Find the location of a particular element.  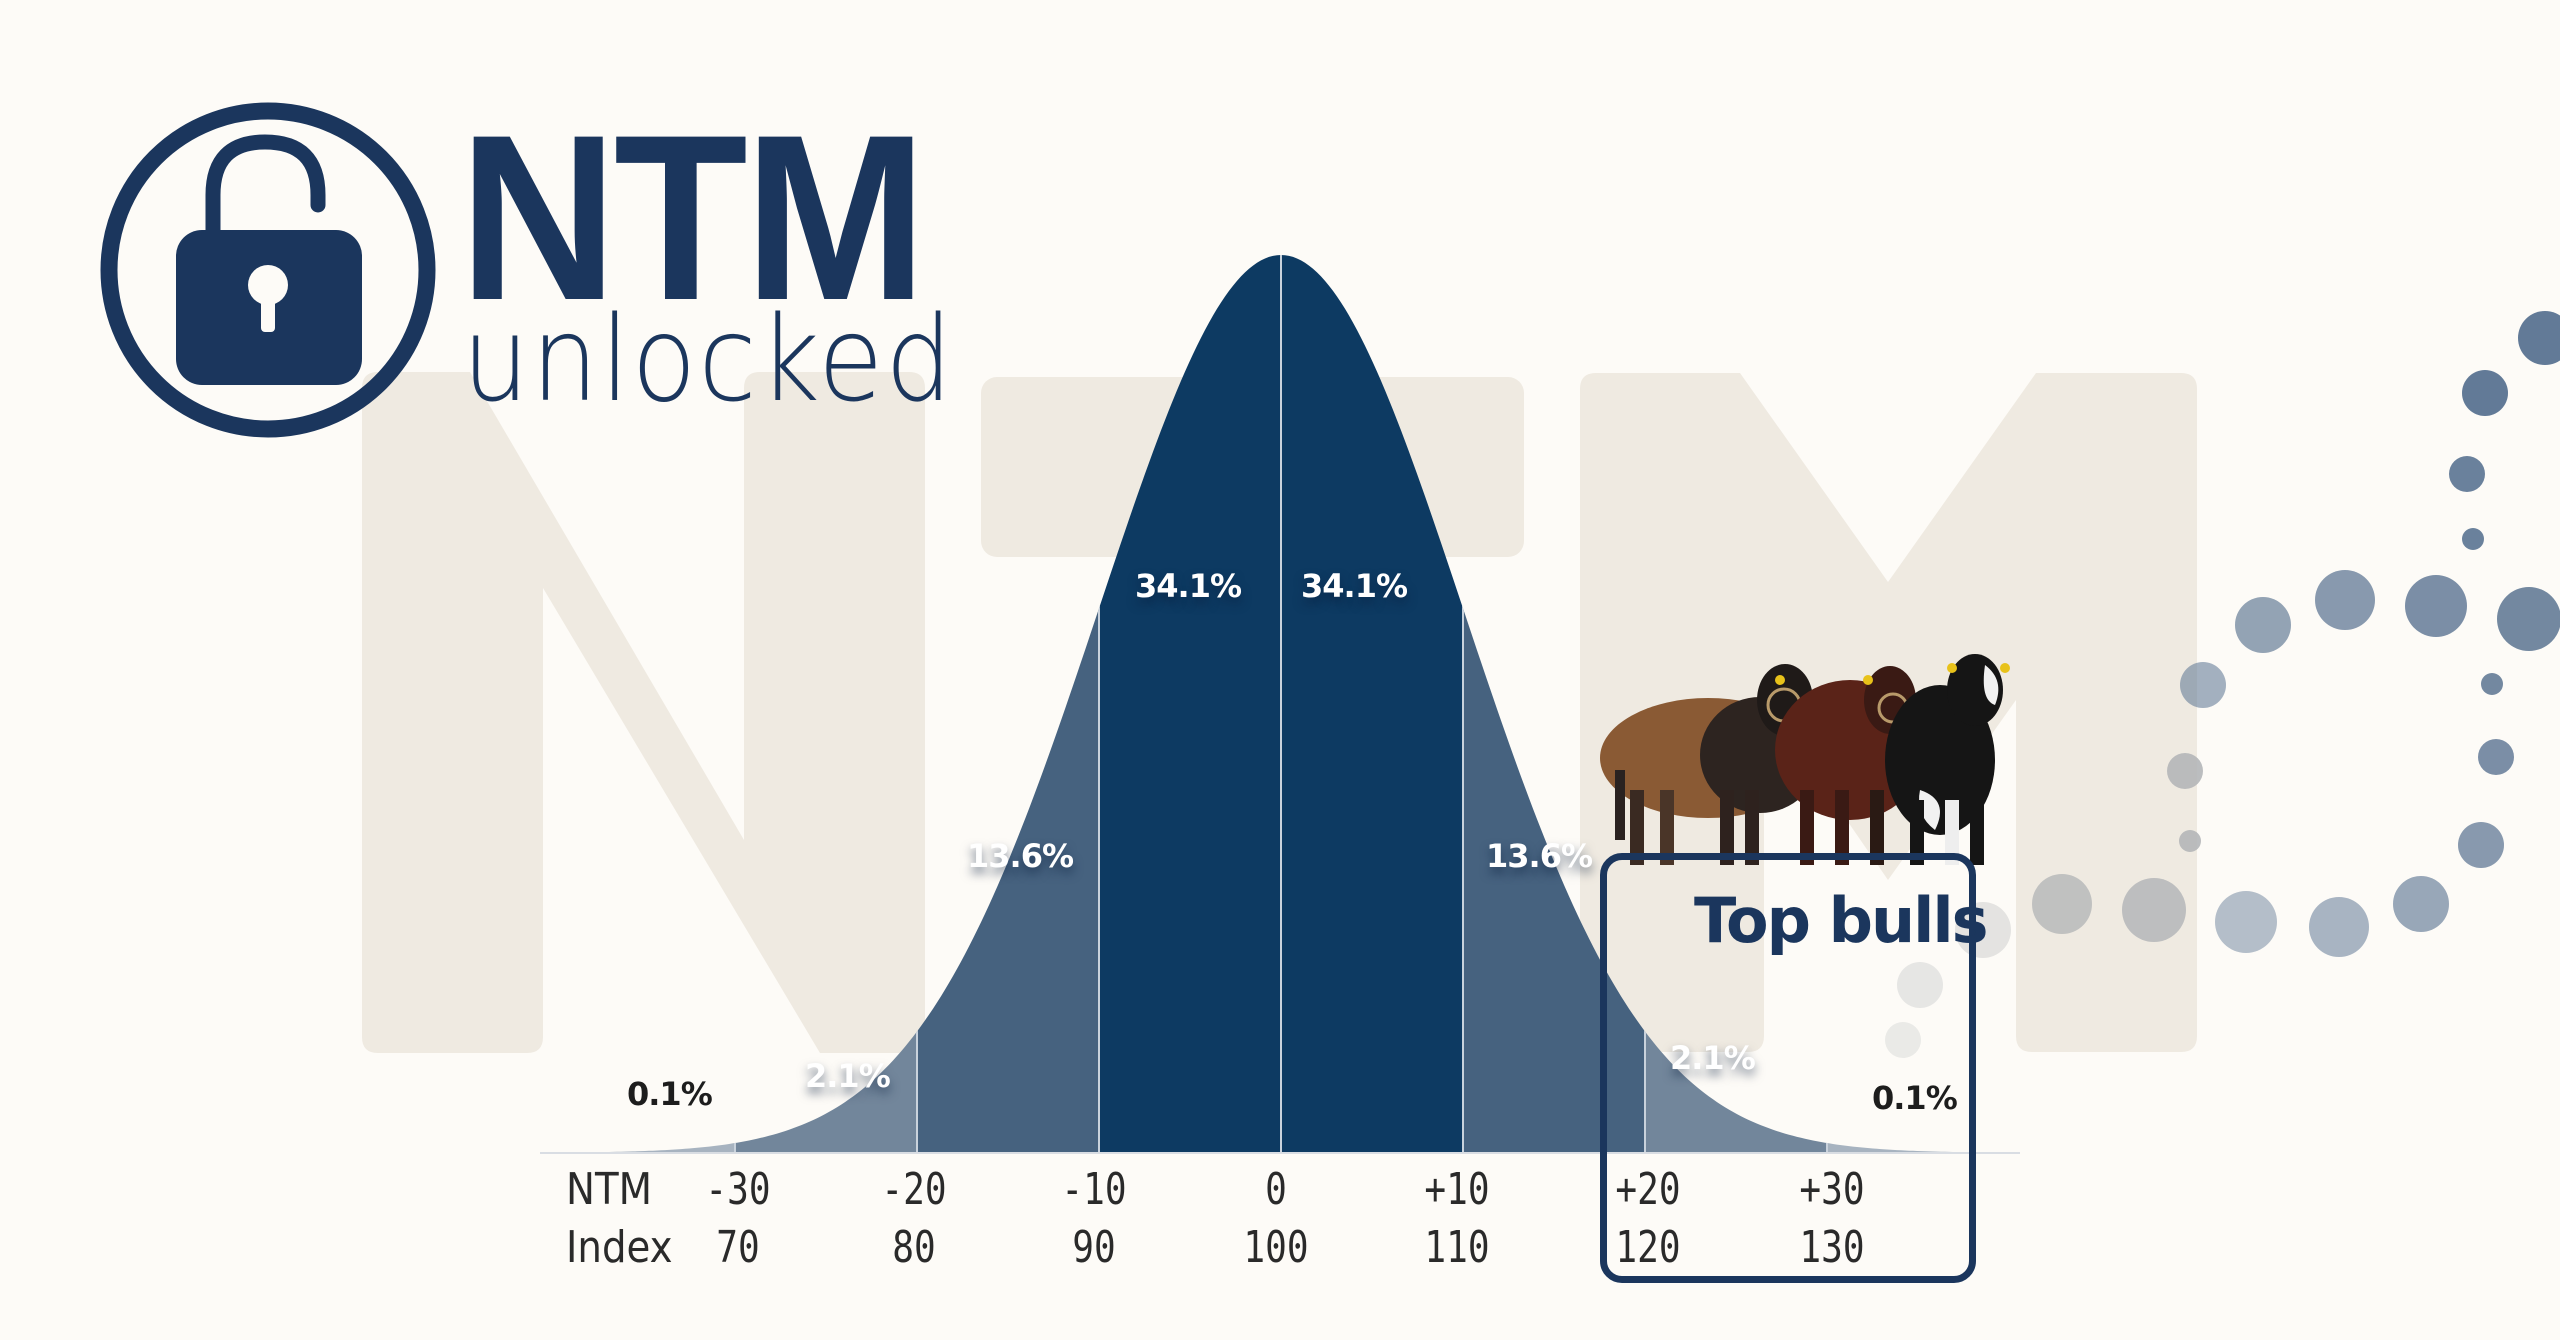

axis-row-label-ntm: NTM is located at coordinates (609, 1189).